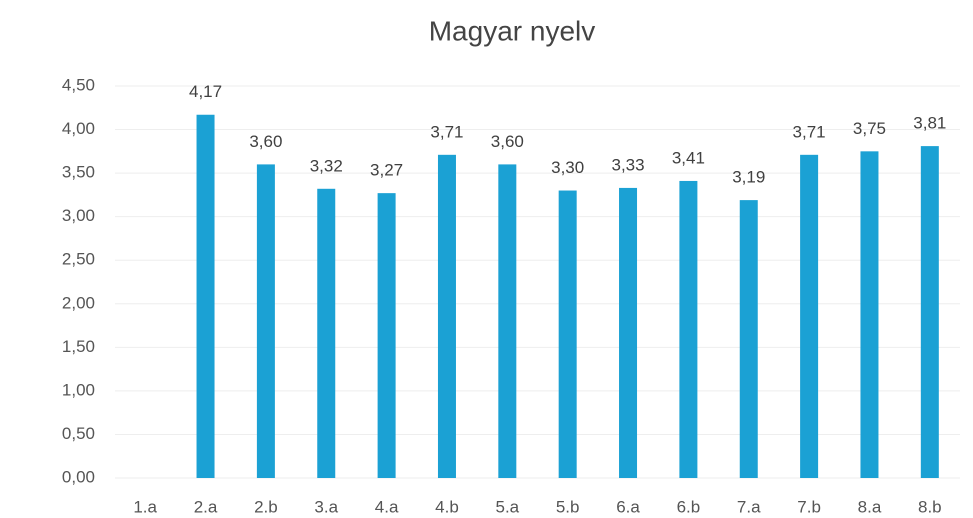 This screenshot has height=518, width=973. Describe the element at coordinates (266, 506) in the screenshot. I see `x-tick-label: 2.b` at that location.